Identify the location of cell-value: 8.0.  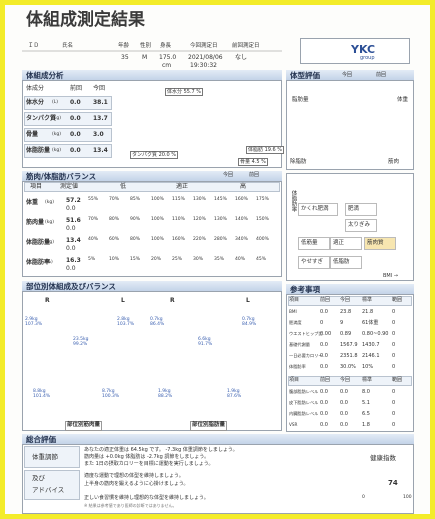
(366, 392).